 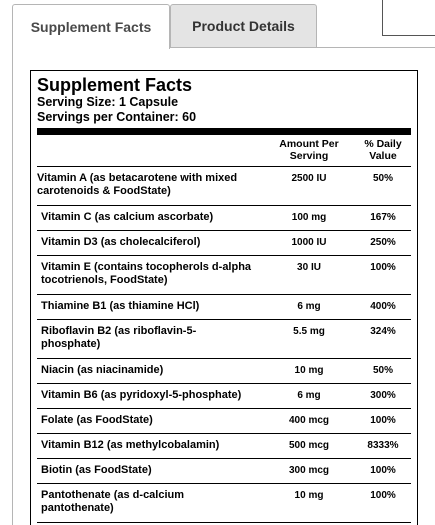 What do you see at coordinates (108, 102) in the screenshot?
I see `serving-size: Serving Size: 1 Capsule` at bounding box center [108, 102].